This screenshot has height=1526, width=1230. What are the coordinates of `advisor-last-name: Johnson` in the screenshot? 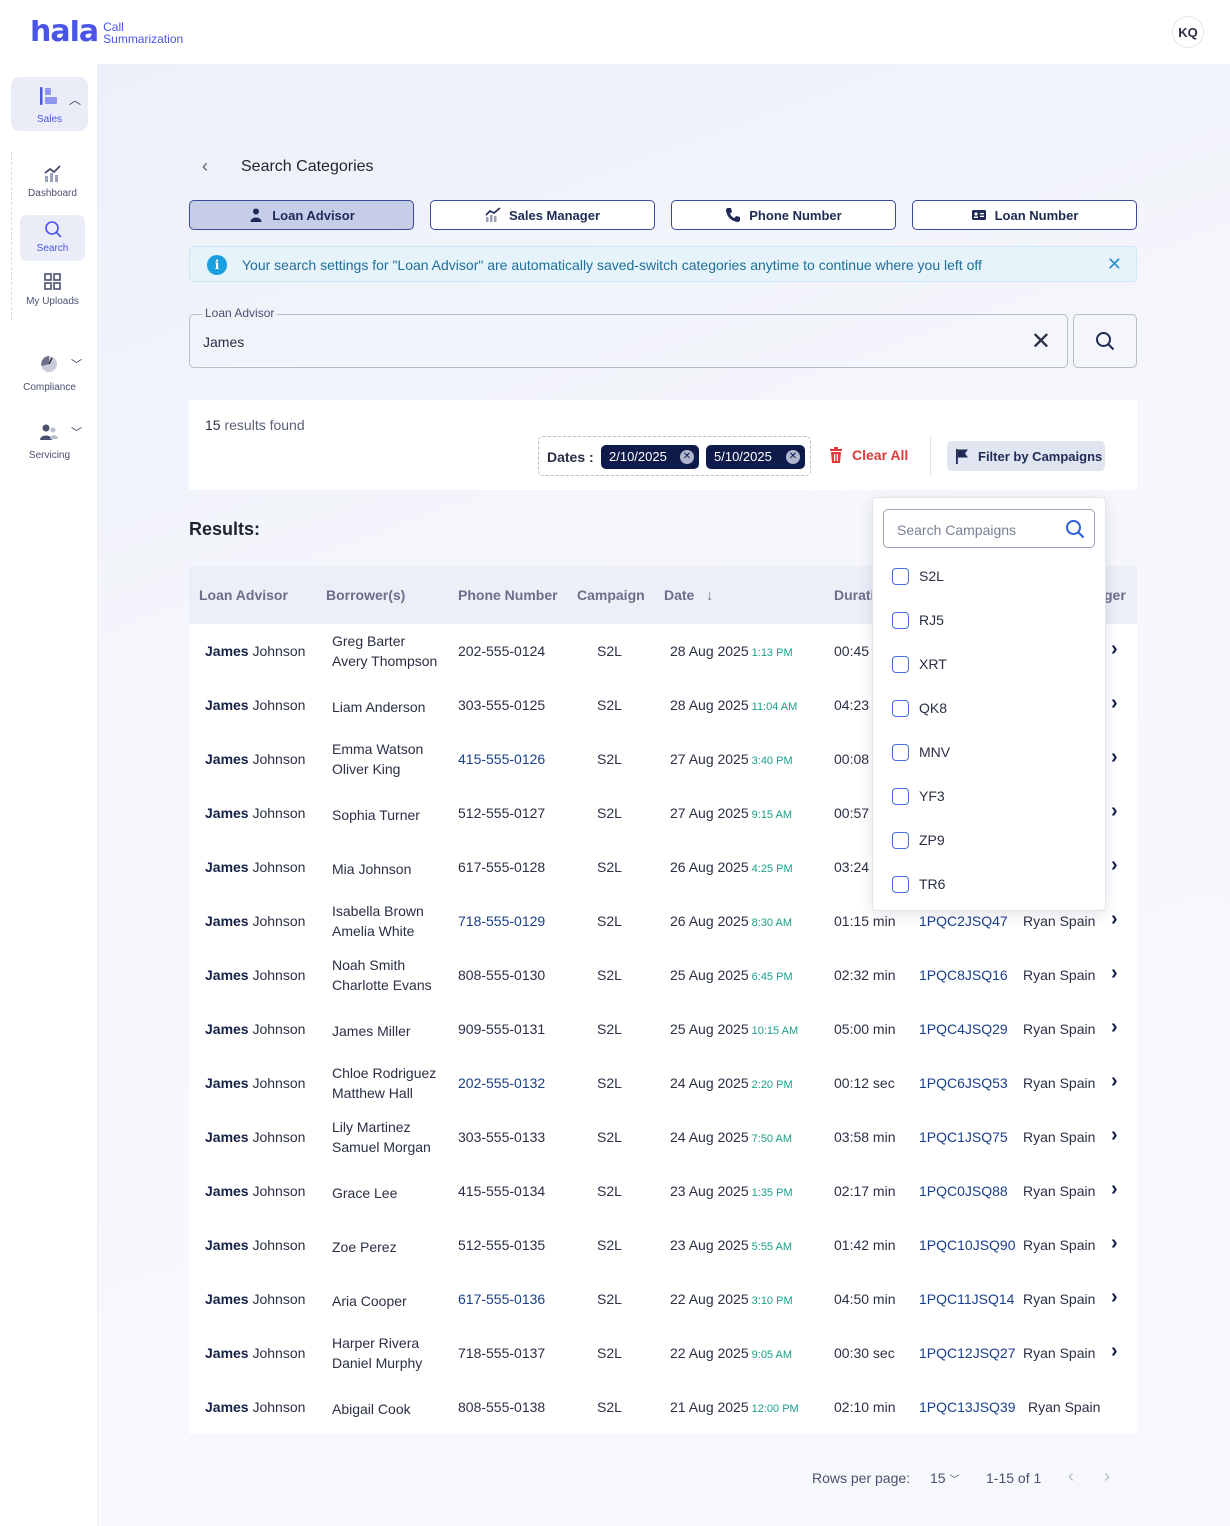 It's located at (279, 1353).